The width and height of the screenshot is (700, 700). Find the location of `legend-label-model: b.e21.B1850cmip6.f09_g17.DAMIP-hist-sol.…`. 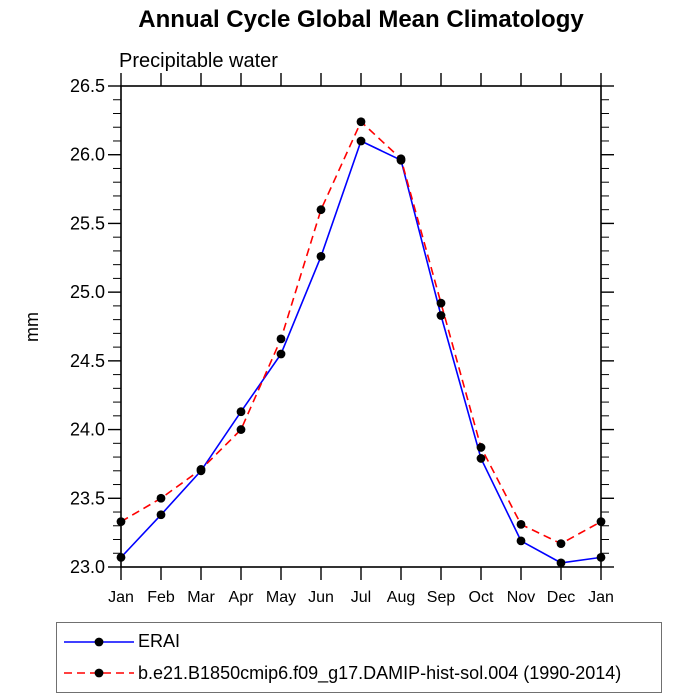

legend-label-model: b.e21.B1850cmip6.f09_g17.DAMIP-hist-sol.… is located at coordinates (380, 672).